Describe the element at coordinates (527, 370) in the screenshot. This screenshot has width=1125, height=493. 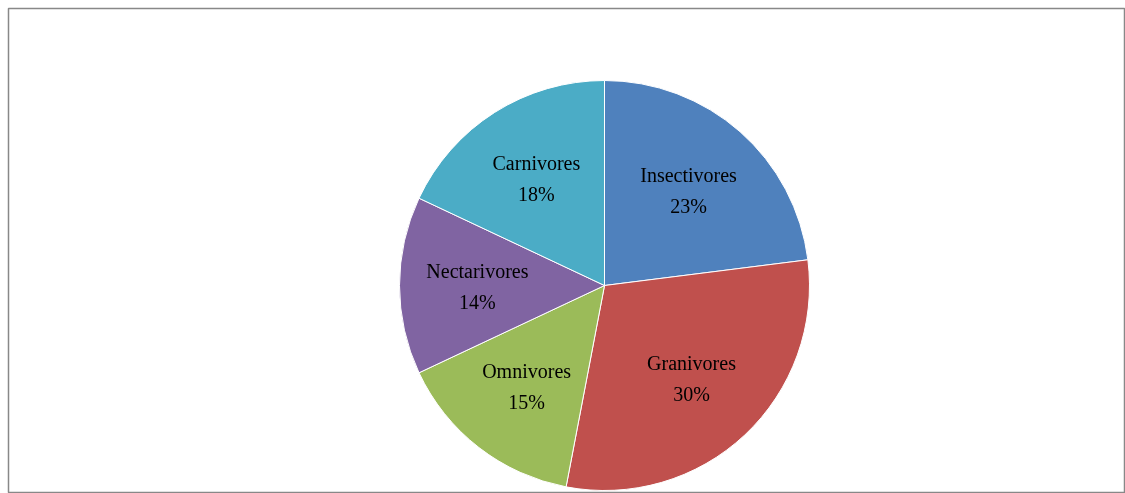
I see `slice-label: Omnivores` at that location.